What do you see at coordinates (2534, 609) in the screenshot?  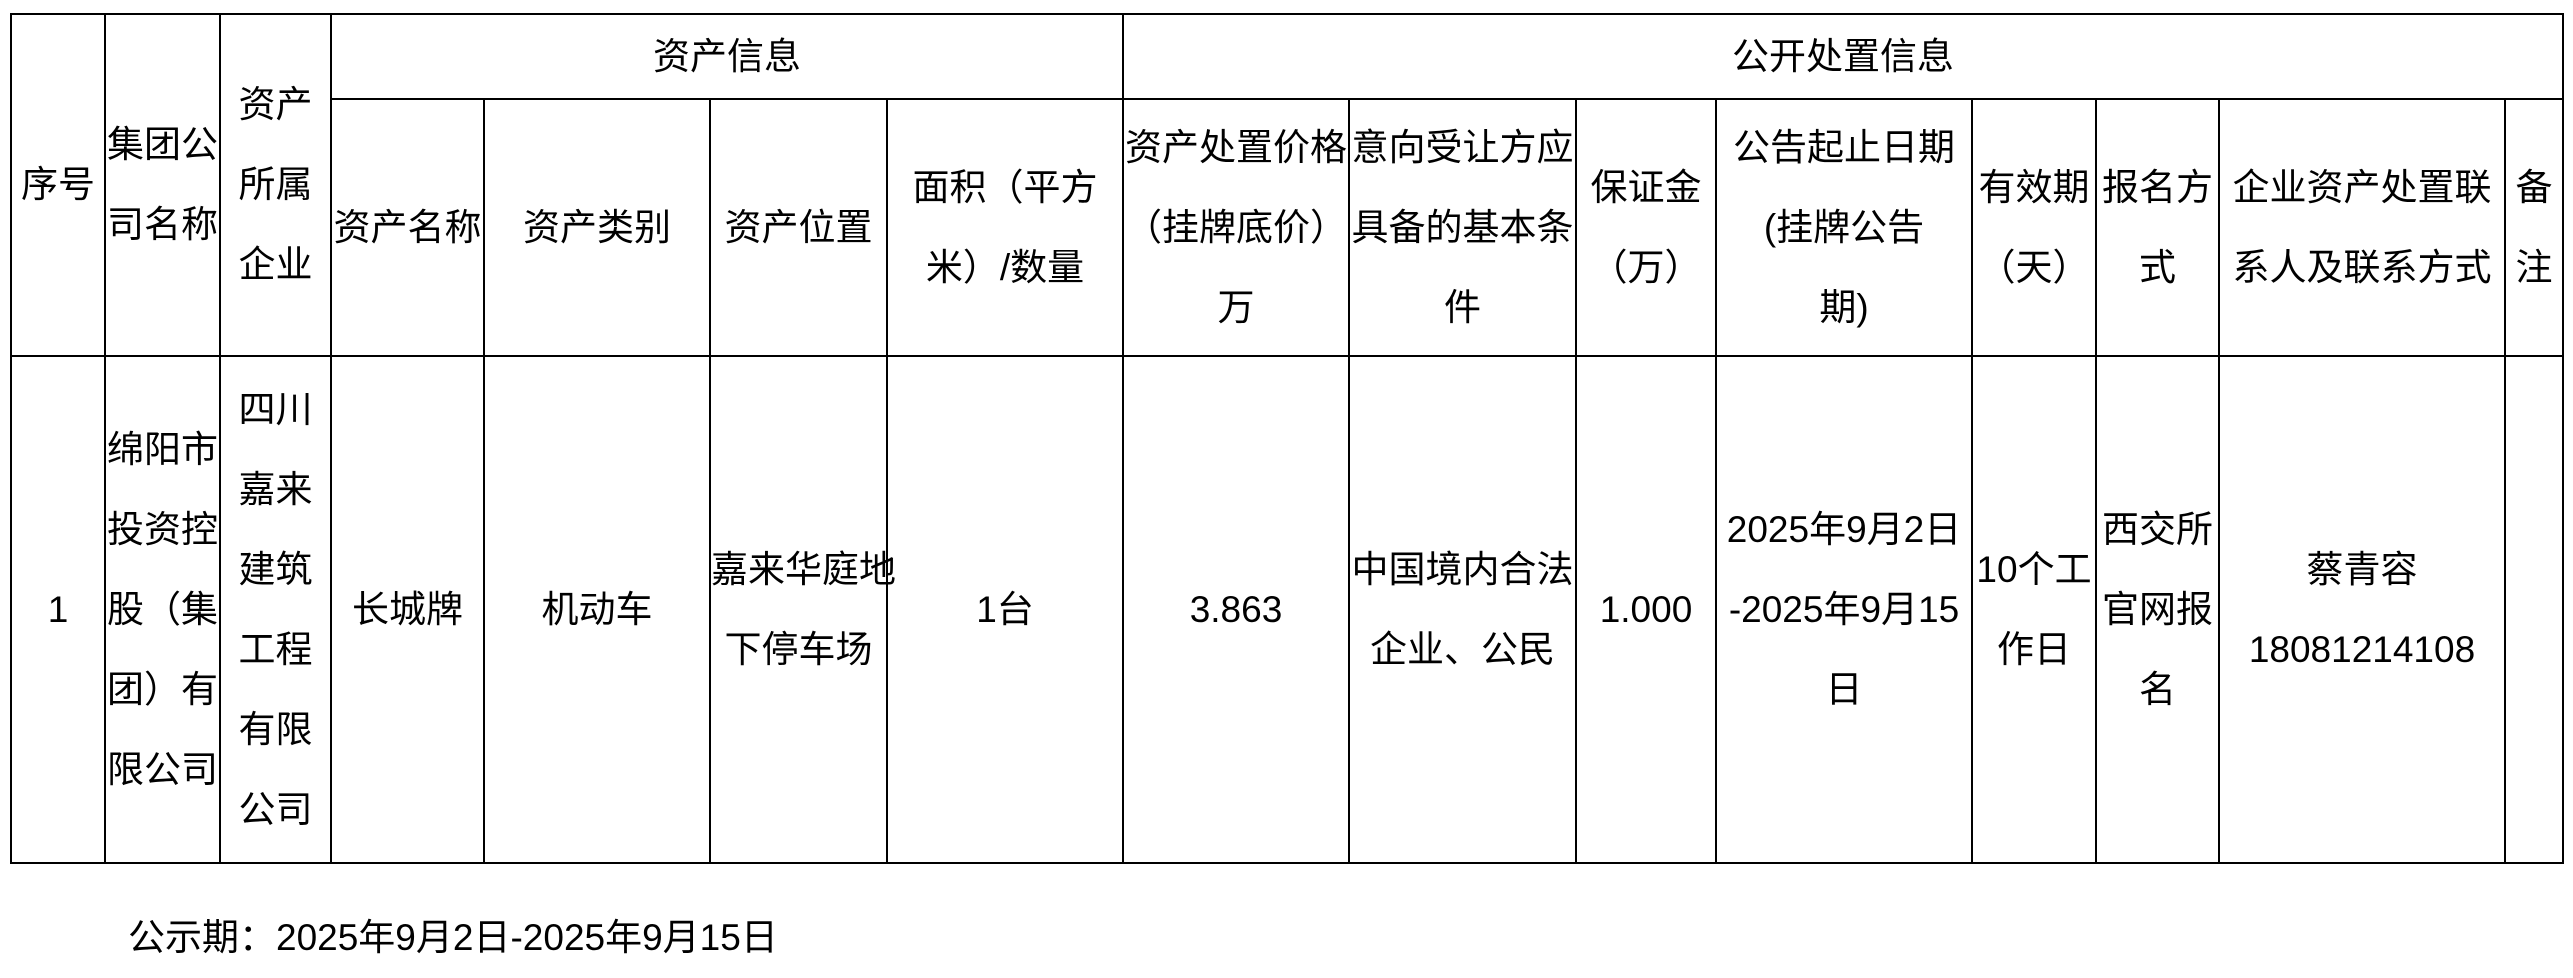 I see `cell-remarks` at bounding box center [2534, 609].